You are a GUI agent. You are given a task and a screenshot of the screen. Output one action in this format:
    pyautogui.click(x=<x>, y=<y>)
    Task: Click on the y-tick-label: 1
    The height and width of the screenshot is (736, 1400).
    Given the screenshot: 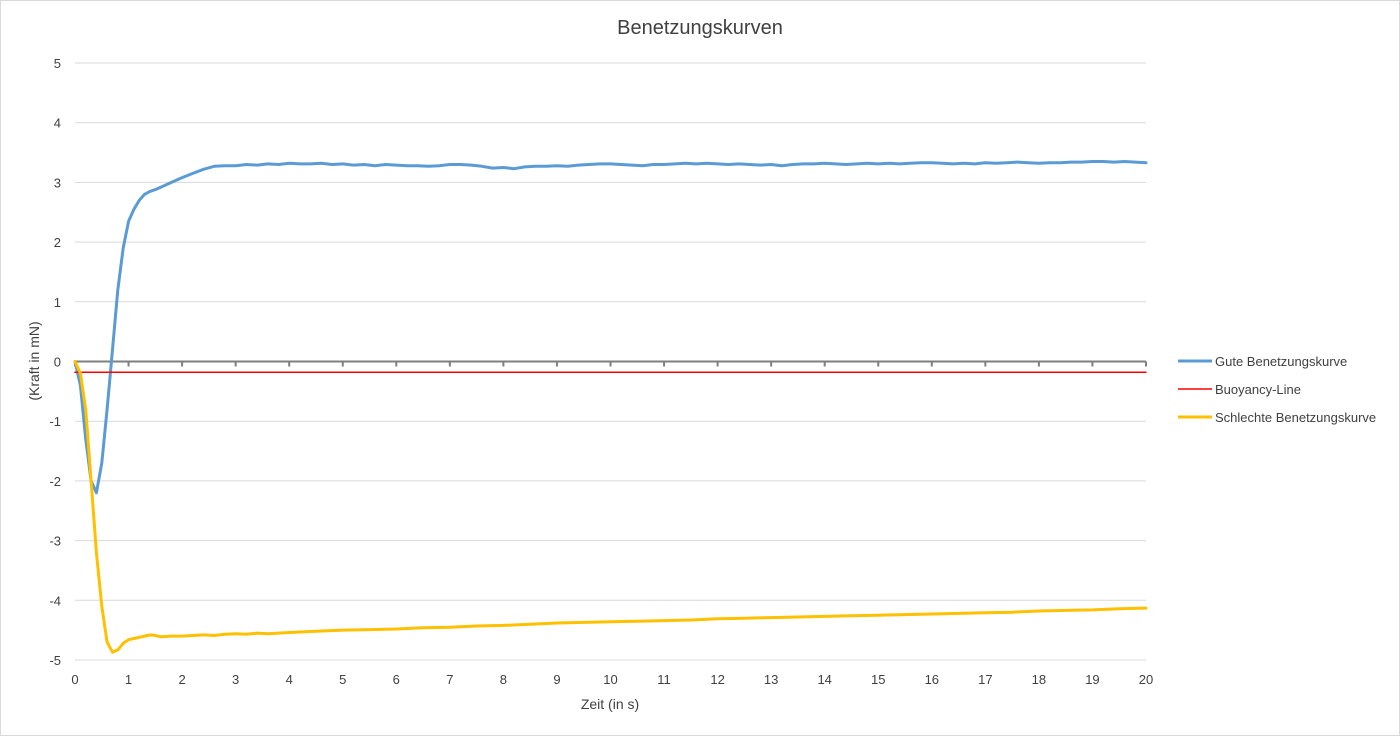 What is the action you would take?
    pyautogui.click(x=57, y=302)
    